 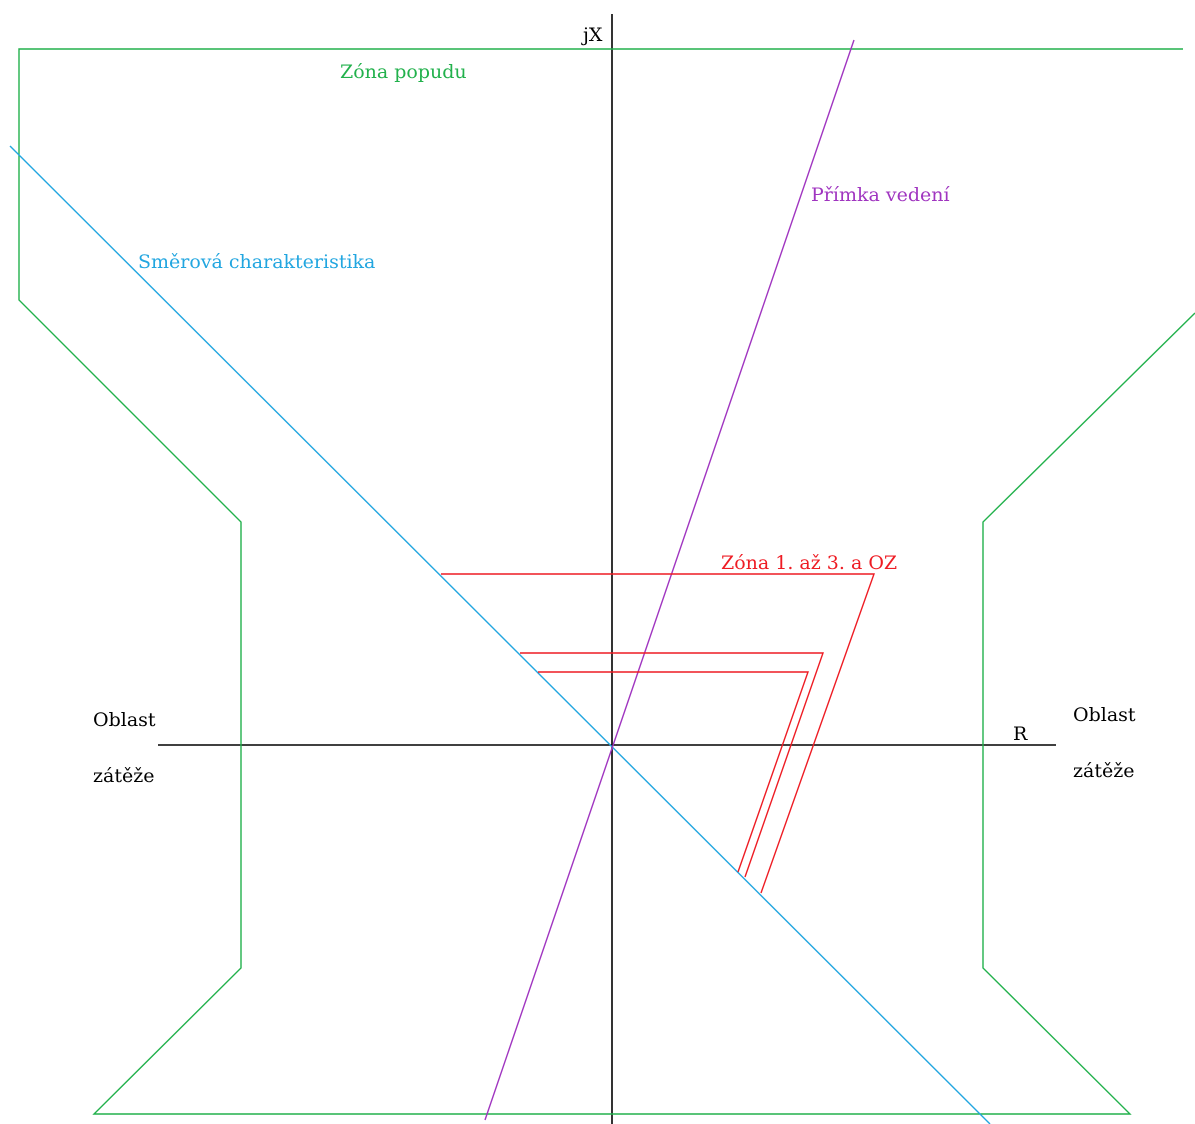 I want to click on primka-vedeni-label: Přímka vedení, so click(x=880, y=195).